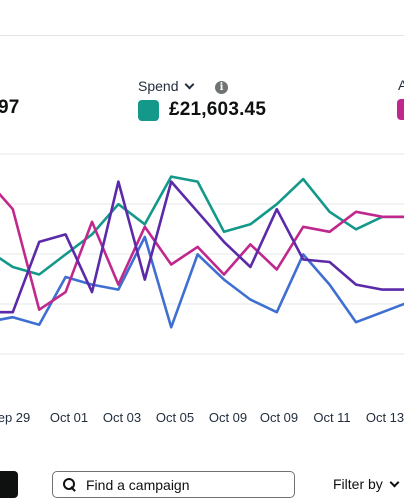  I want to click on right-metric-label: A, so click(401, 85).